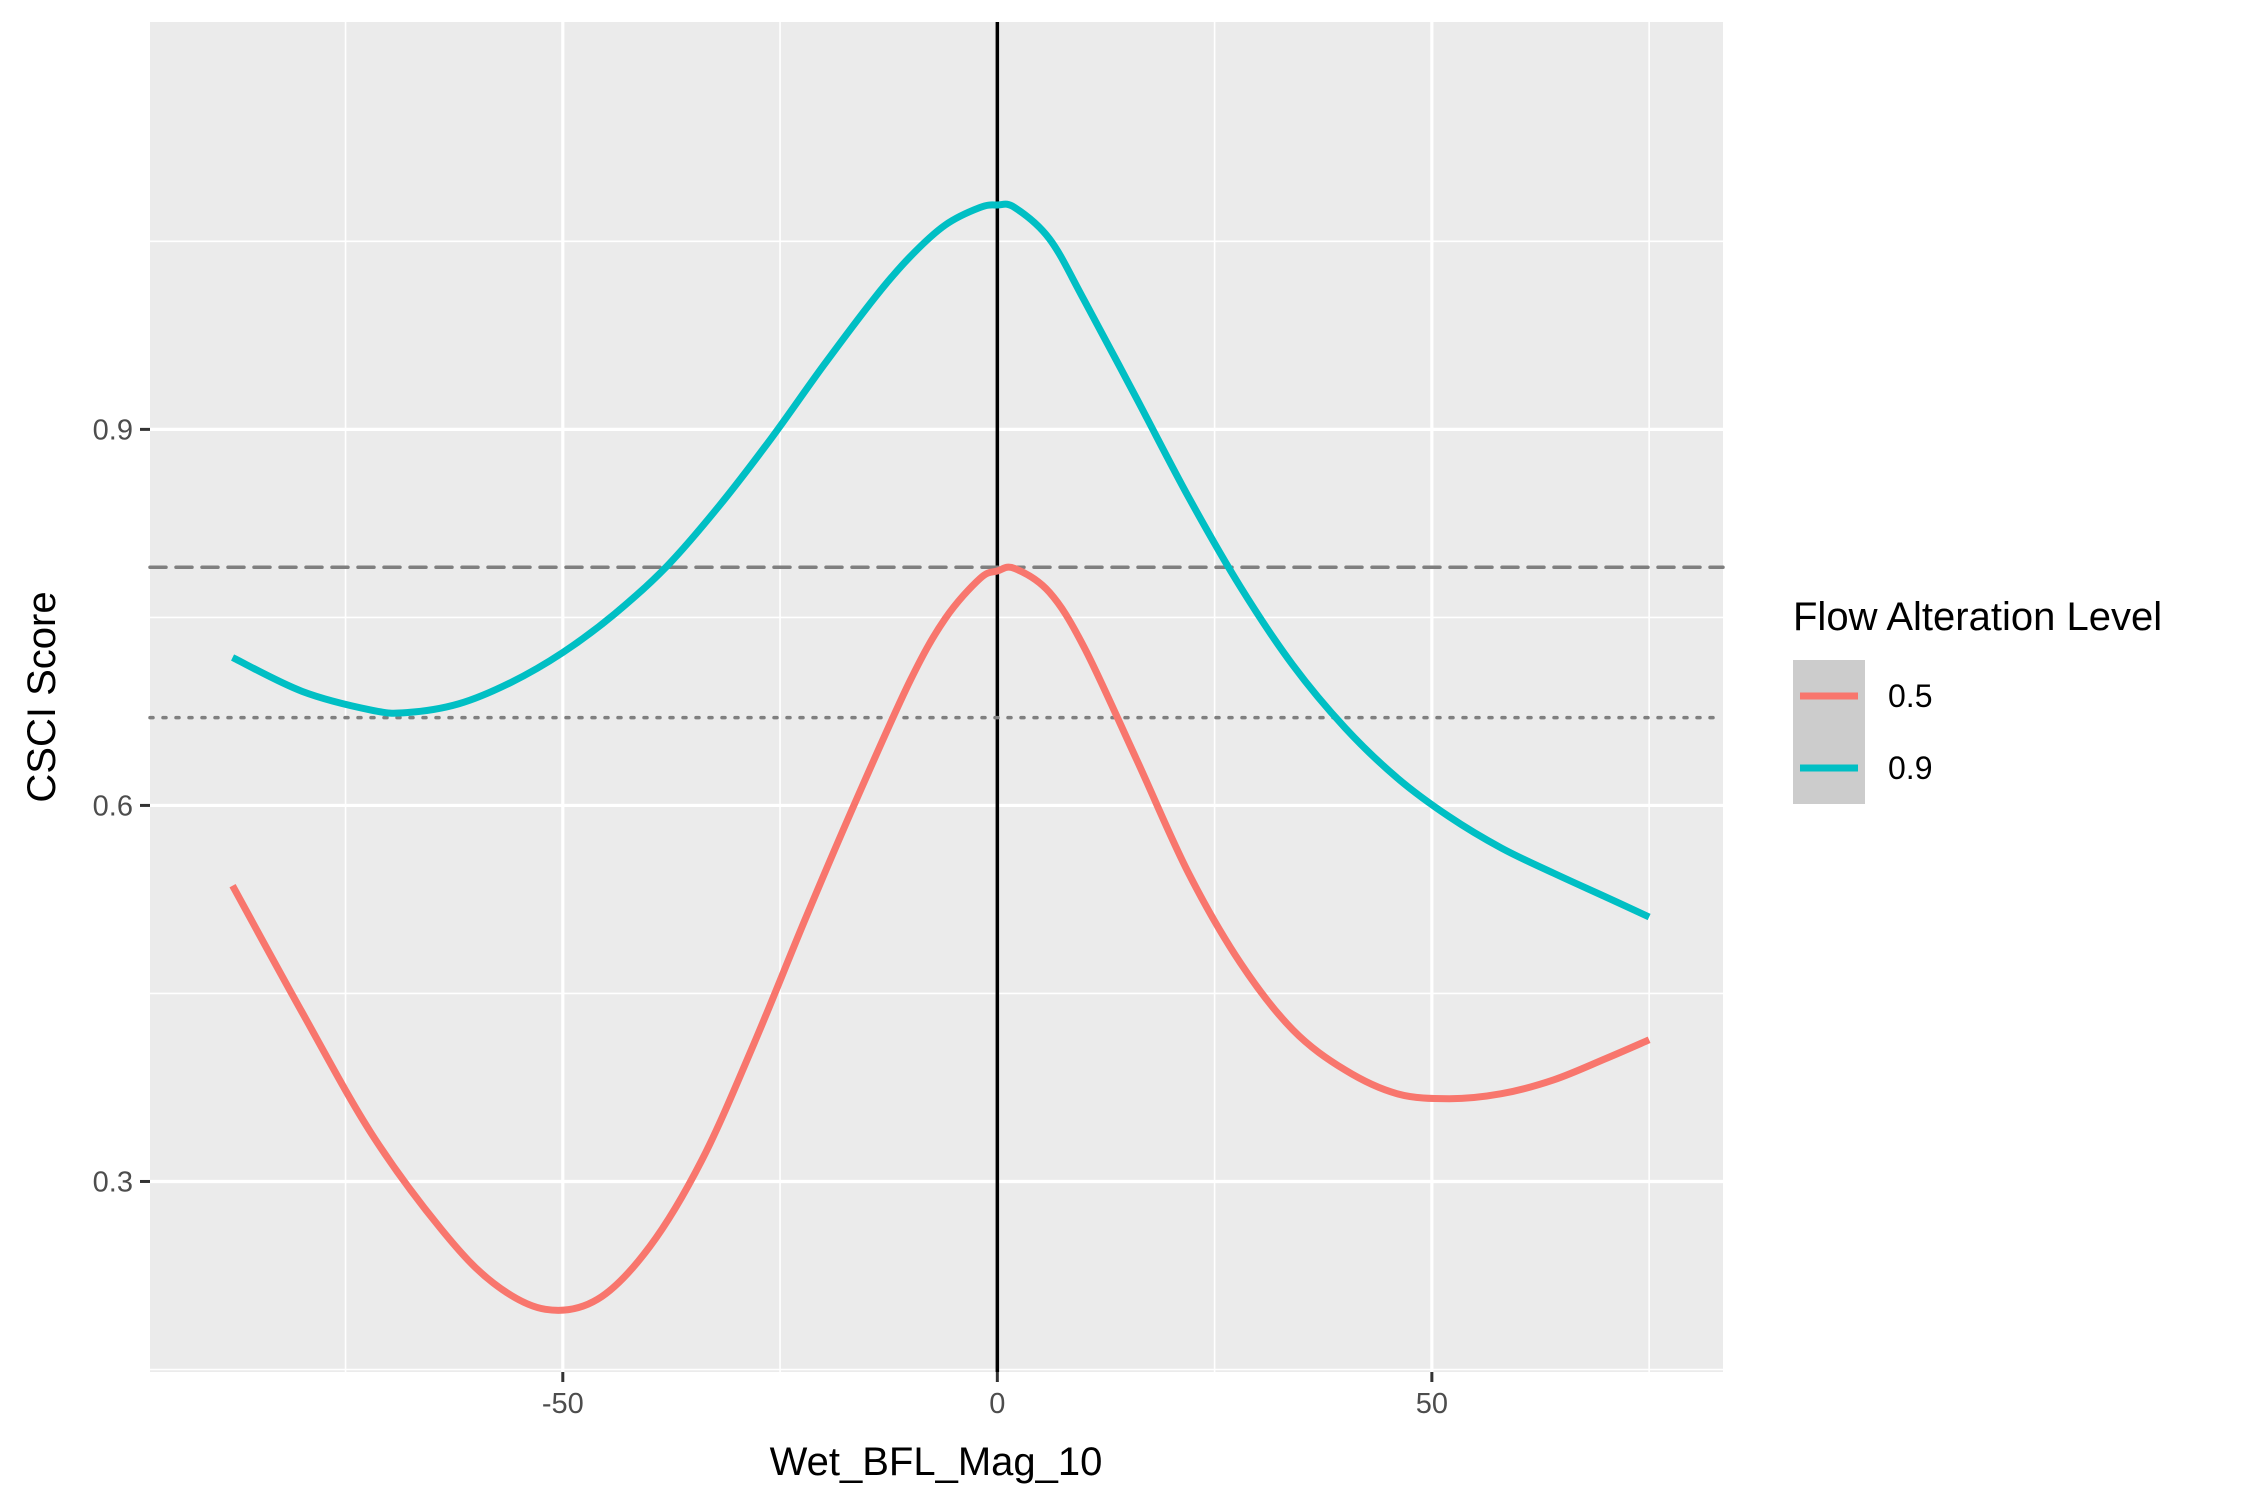  What do you see at coordinates (1862, 732) in the screenshot?
I see `legend-keys: 0.5 0.9` at bounding box center [1862, 732].